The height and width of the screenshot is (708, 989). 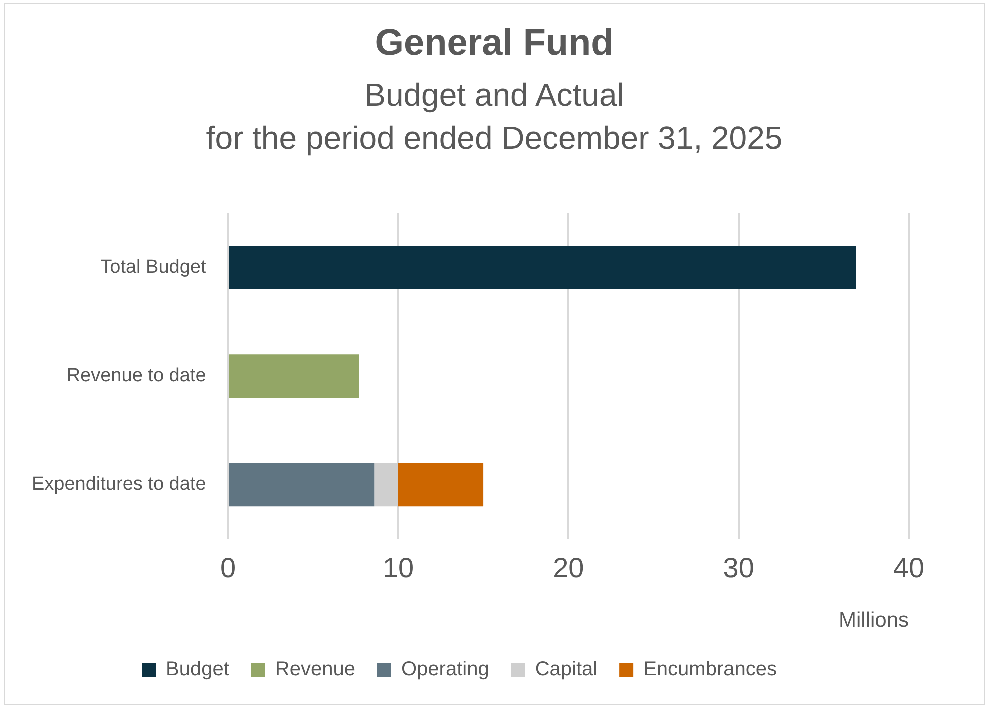 What do you see at coordinates (568, 568) in the screenshot?
I see `x-tick-label: 20` at bounding box center [568, 568].